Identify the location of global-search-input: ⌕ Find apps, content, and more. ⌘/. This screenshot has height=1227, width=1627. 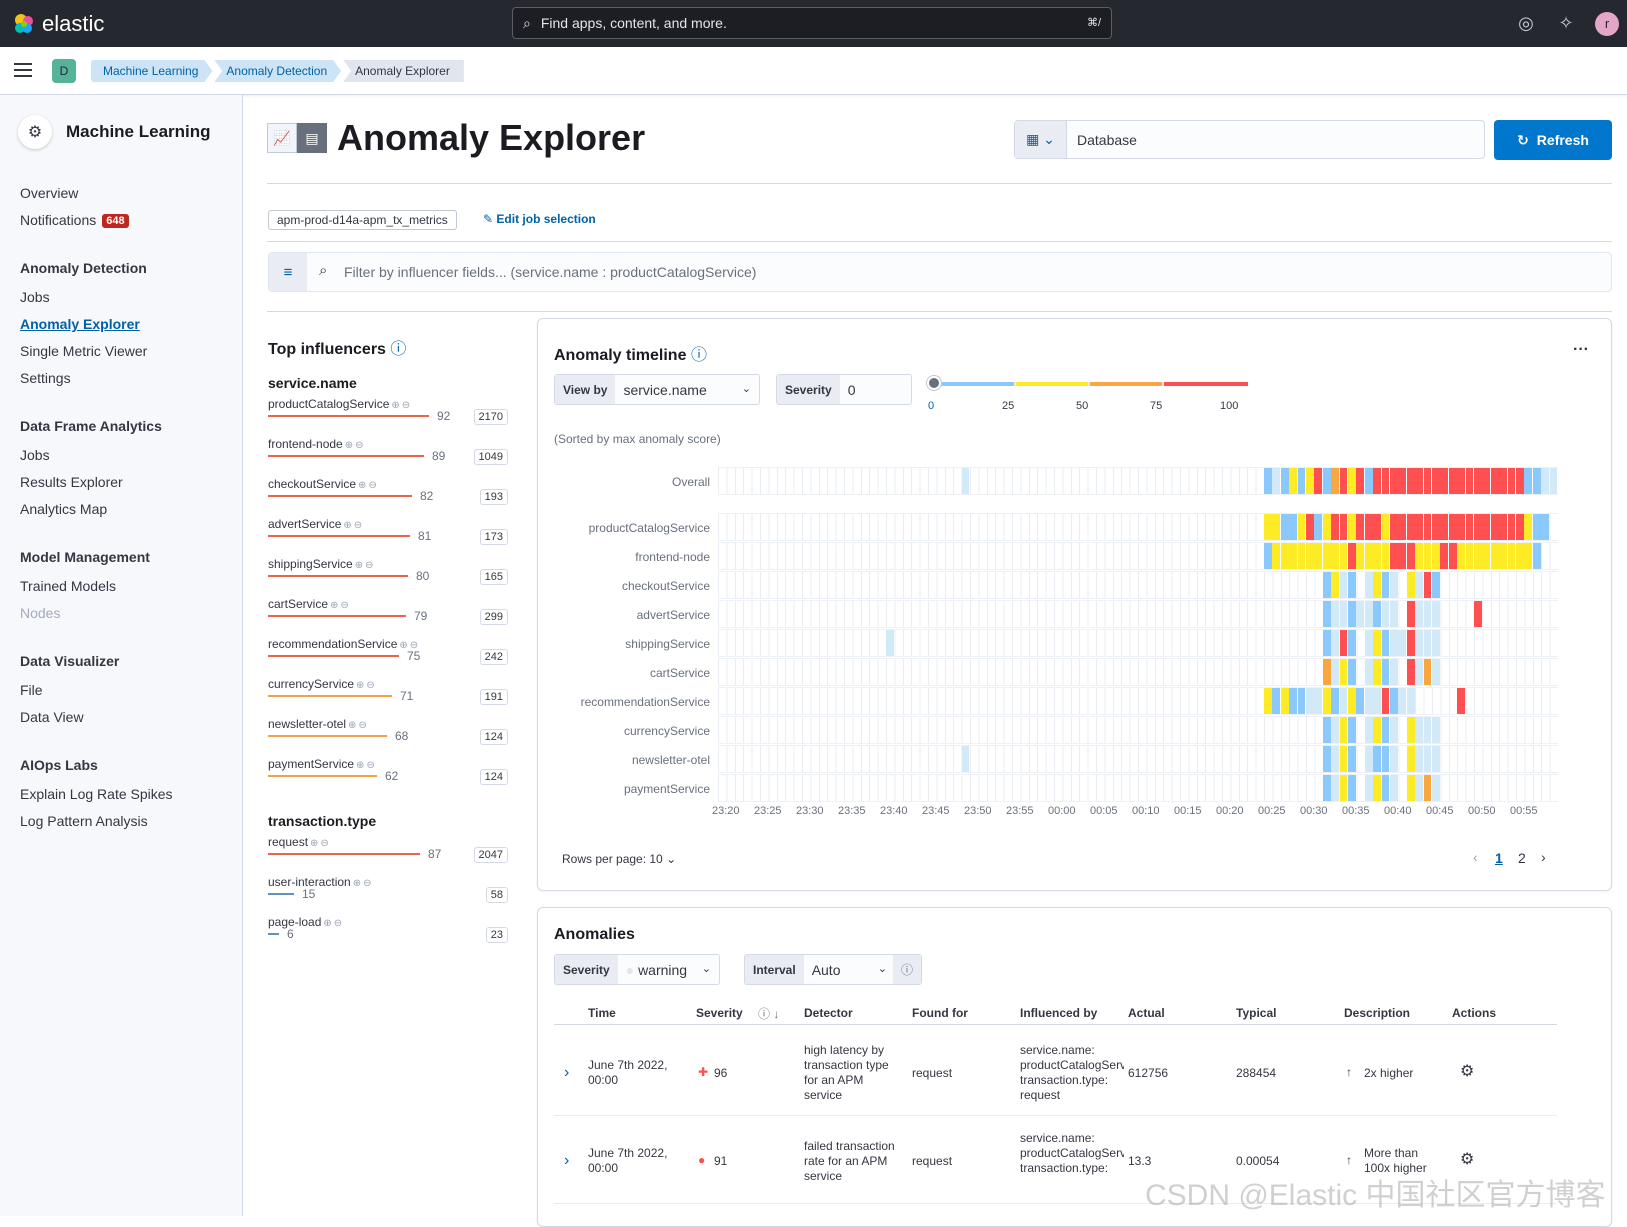
(812, 23).